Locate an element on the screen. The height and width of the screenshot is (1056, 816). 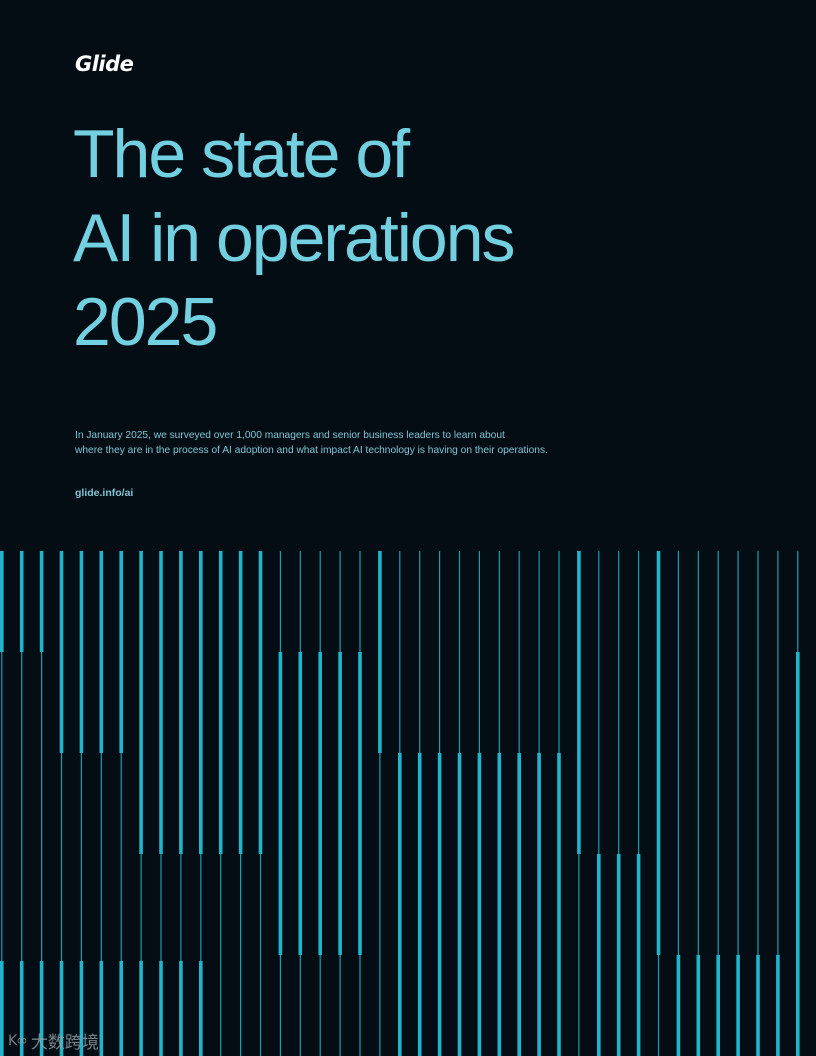
title-line-3: 2025 is located at coordinates (145, 322).